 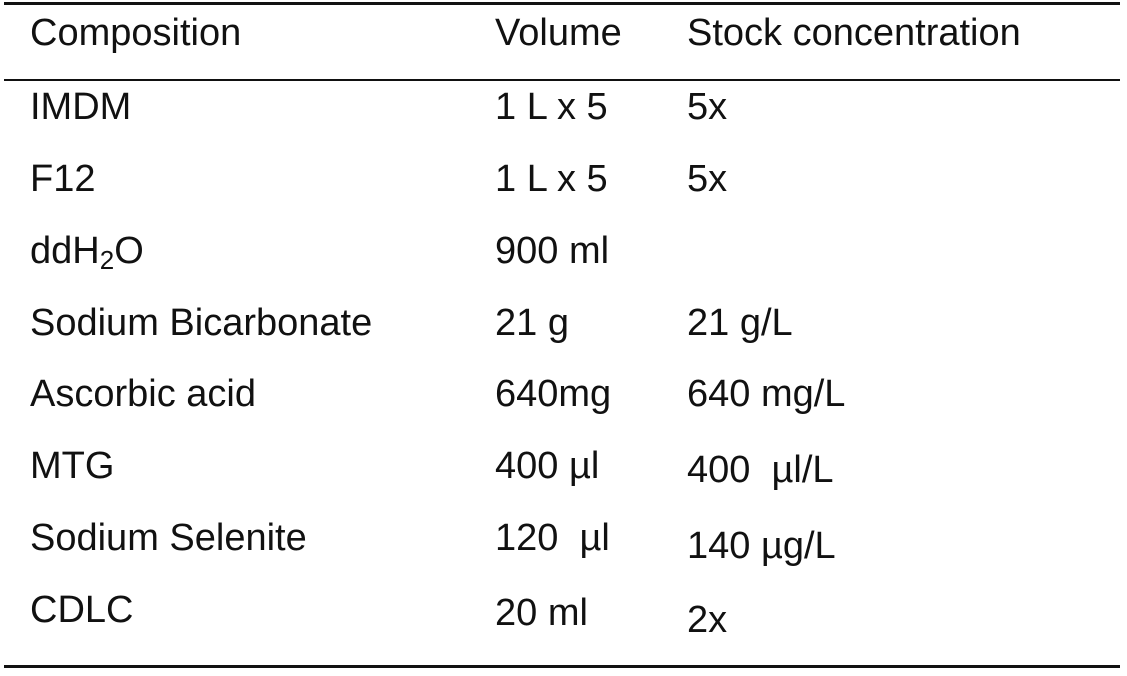 What do you see at coordinates (136, 33) in the screenshot?
I see `header-composition: Composition` at bounding box center [136, 33].